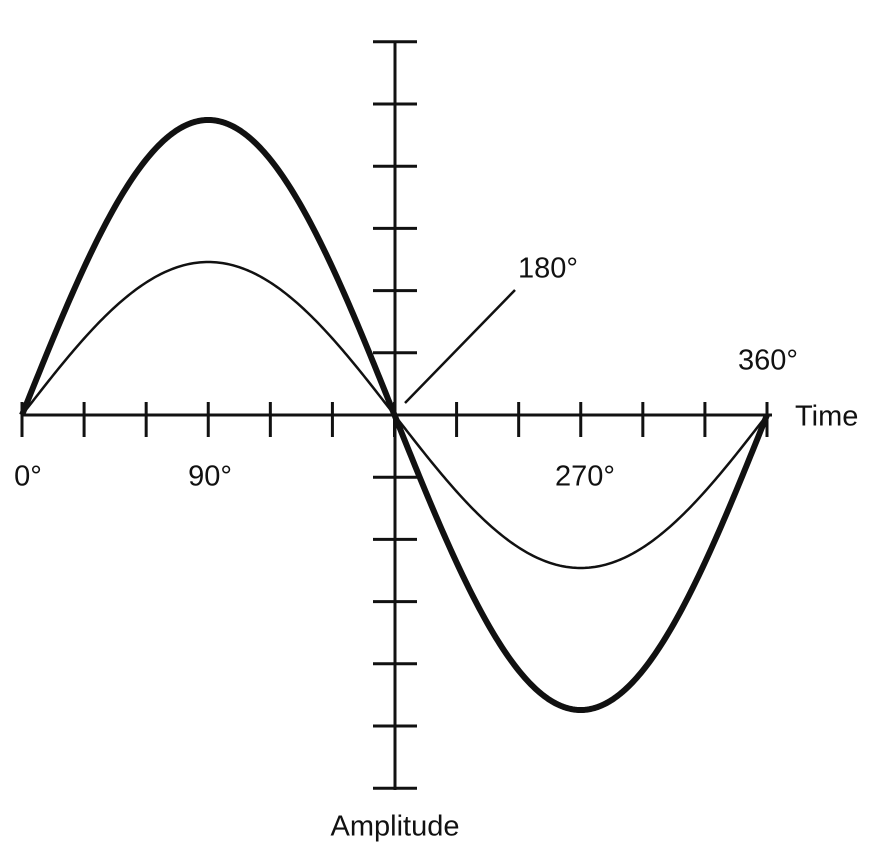  Describe the element at coordinates (28, 477) in the screenshot. I see `label-0: 0°` at that location.